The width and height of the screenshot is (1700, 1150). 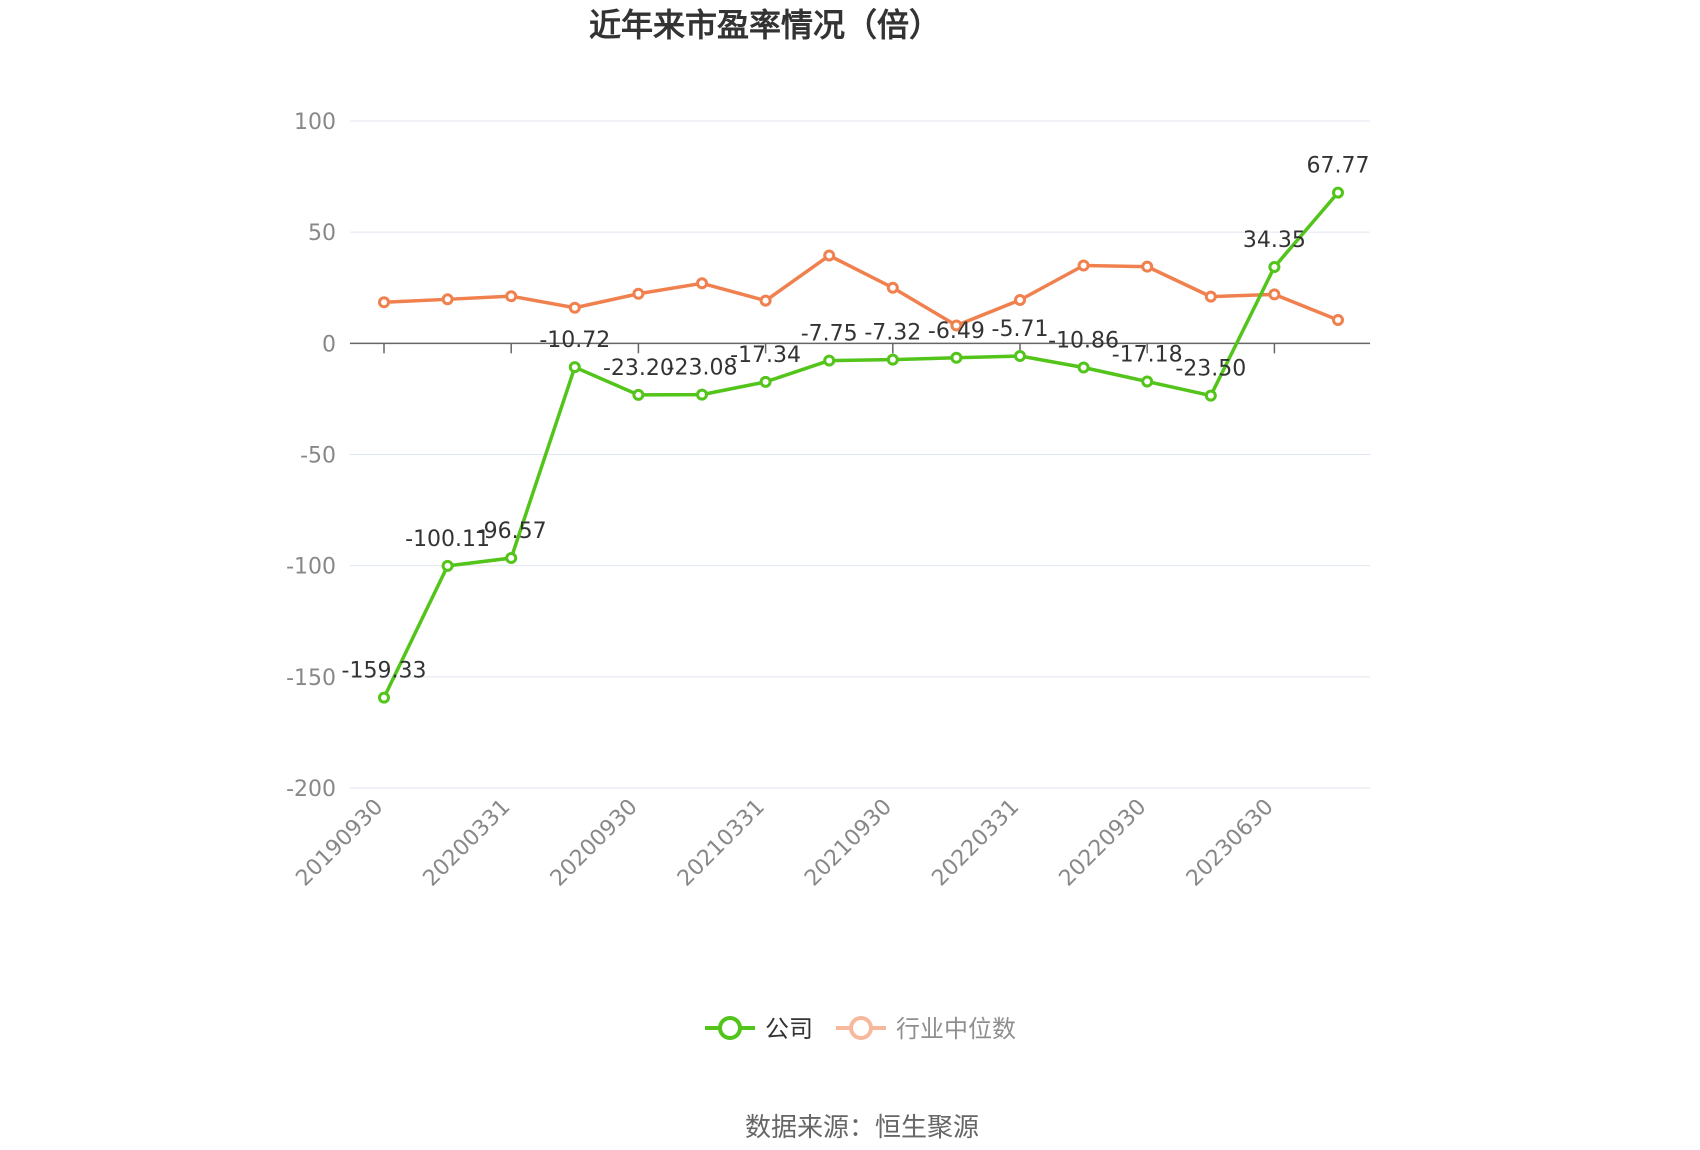 I want to click on legend-marker-industry-median, so click(x=861, y=1028).